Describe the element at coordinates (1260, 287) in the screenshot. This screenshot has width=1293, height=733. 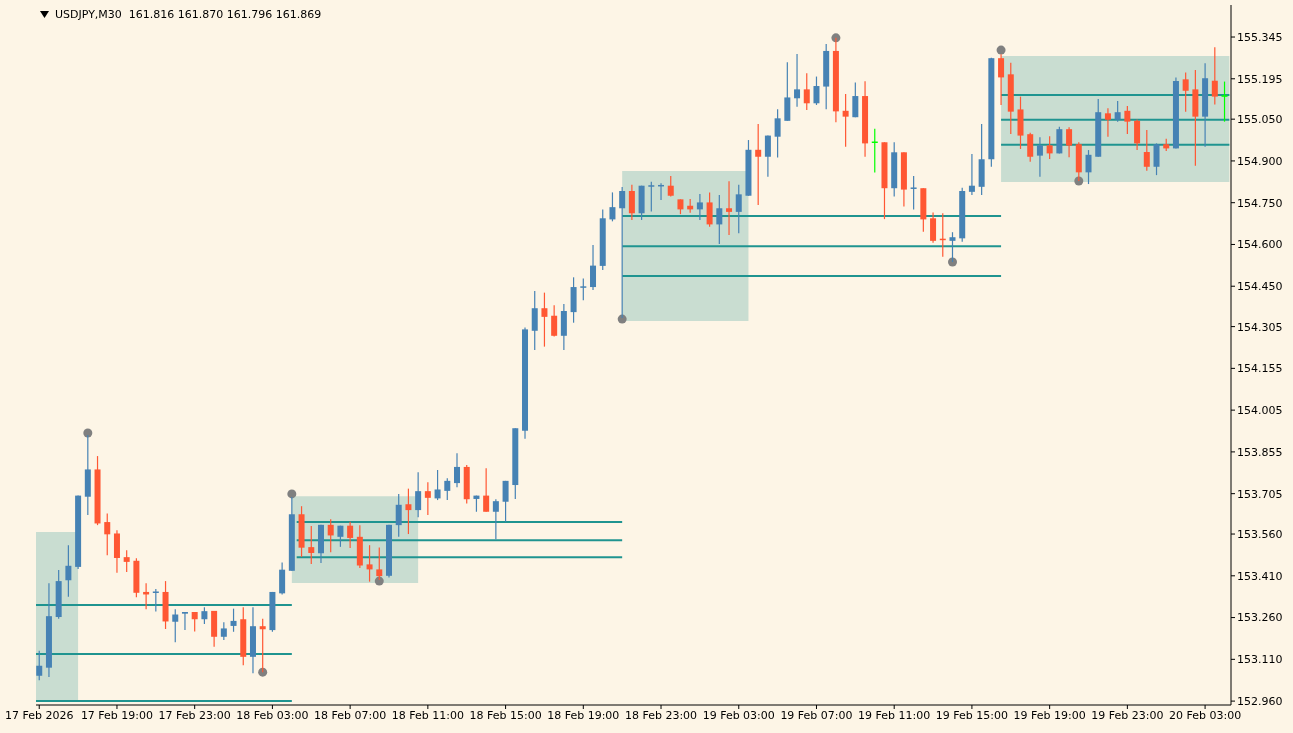
I see `y-tick-label: 154.450` at that location.